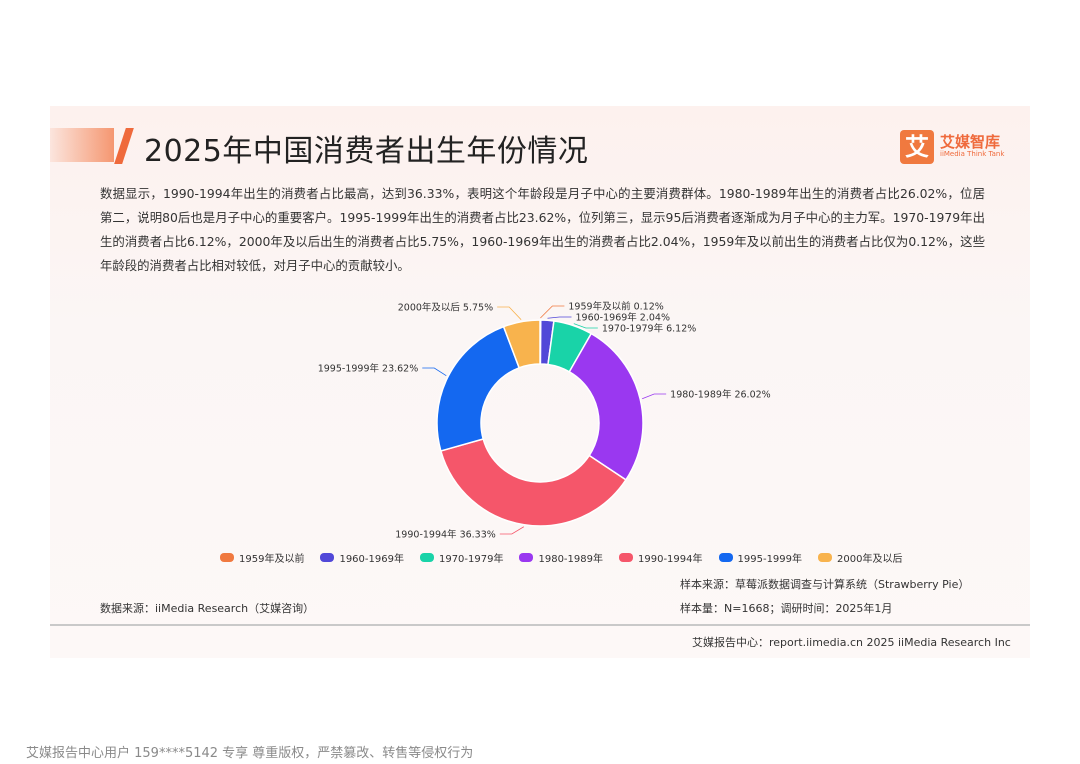 The image size is (1080, 764). I want to click on legend-item-4: 1980-1989年, so click(561, 557).